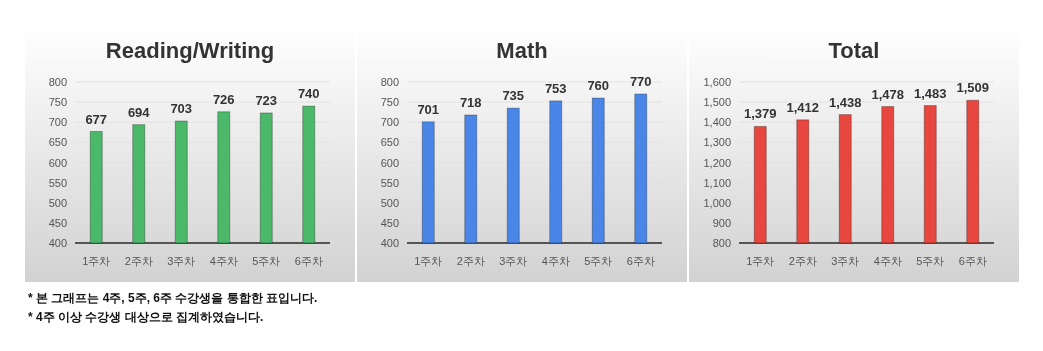 Image resolution: width=1043 pixels, height=351 pixels. I want to click on data-label: 718, so click(470, 102).